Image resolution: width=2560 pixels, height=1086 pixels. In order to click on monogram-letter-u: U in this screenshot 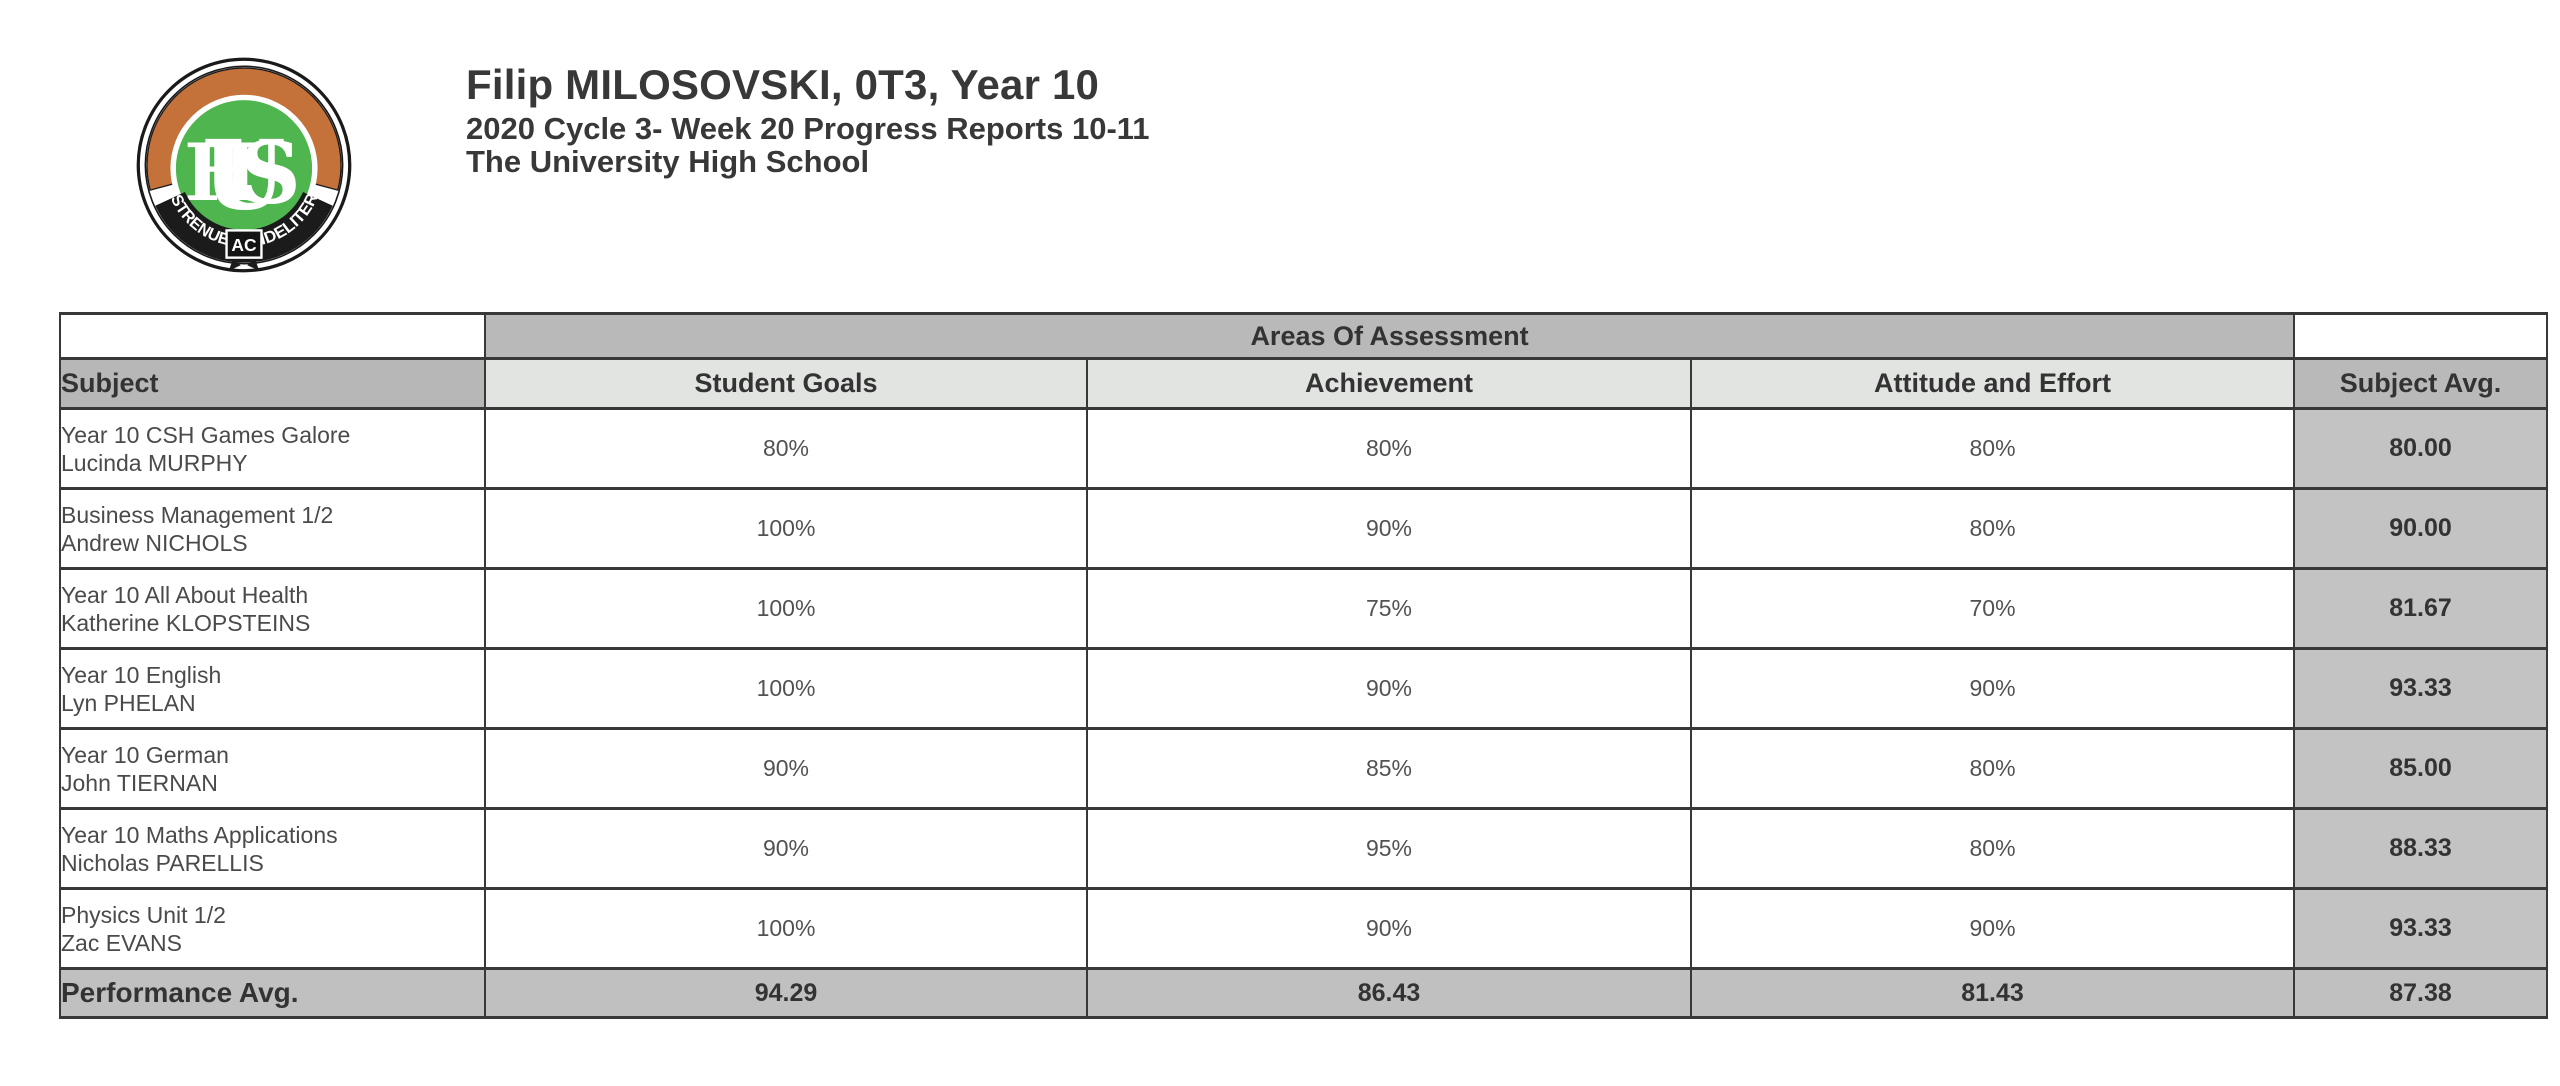, I will do `click(244, 175)`.